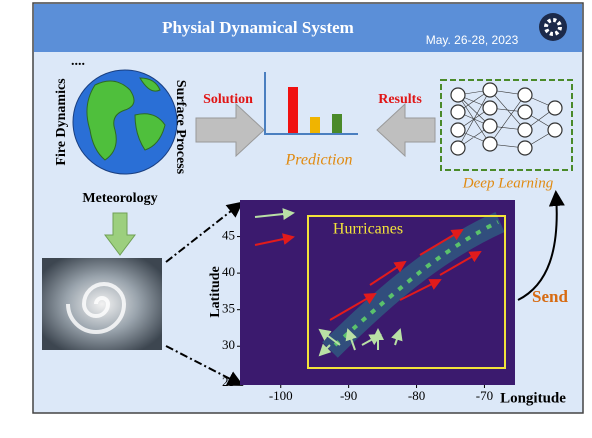 The image size is (592, 438). What do you see at coordinates (533, 398) in the screenshot?
I see `map-xlabel: Longitude` at bounding box center [533, 398].